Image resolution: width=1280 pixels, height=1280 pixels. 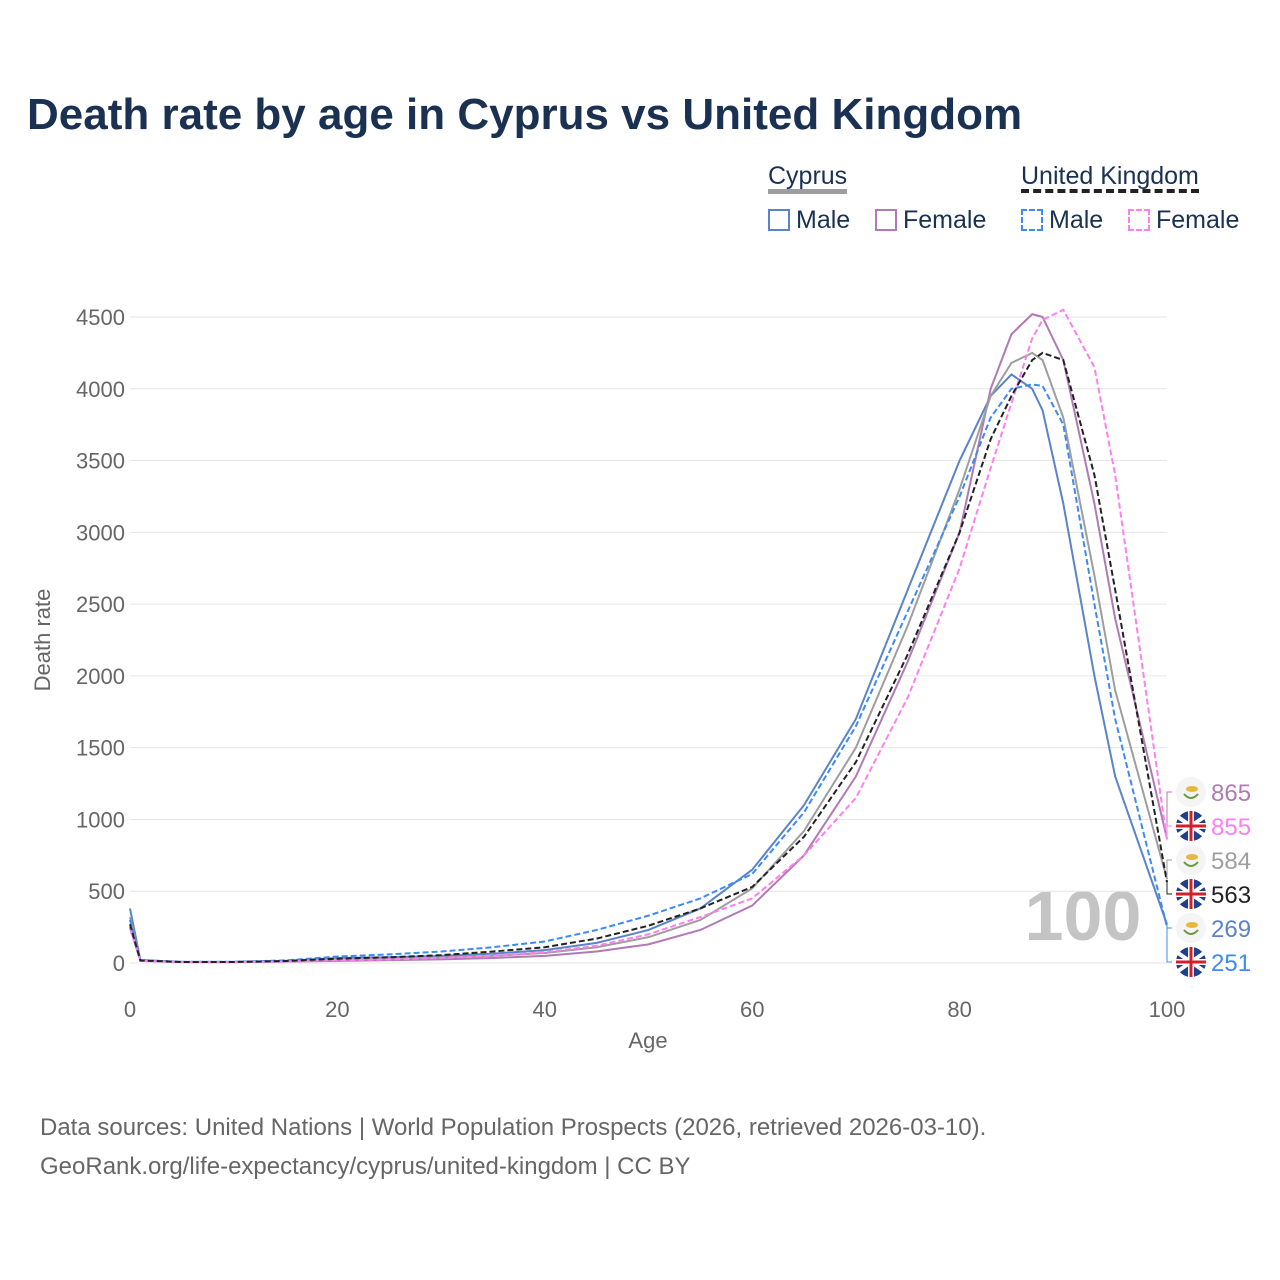 I want to click on legend-uk-male: Male, so click(x=1062, y=220).